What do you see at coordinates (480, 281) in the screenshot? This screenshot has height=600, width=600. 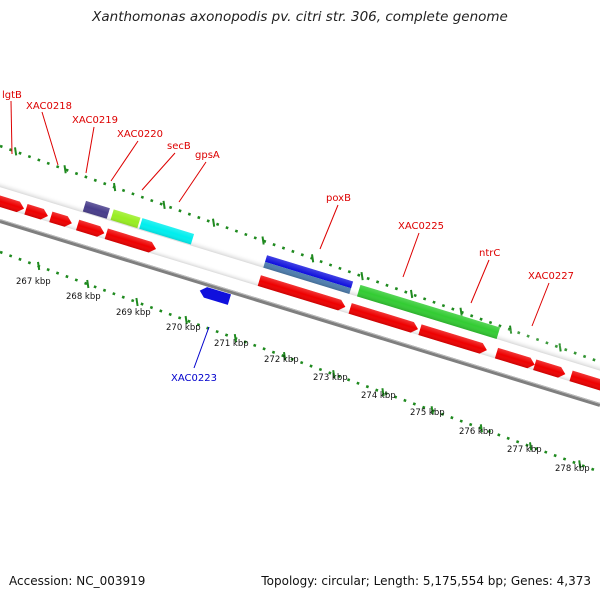 I see `callout-ntrC` at bounding box center [480, 281].